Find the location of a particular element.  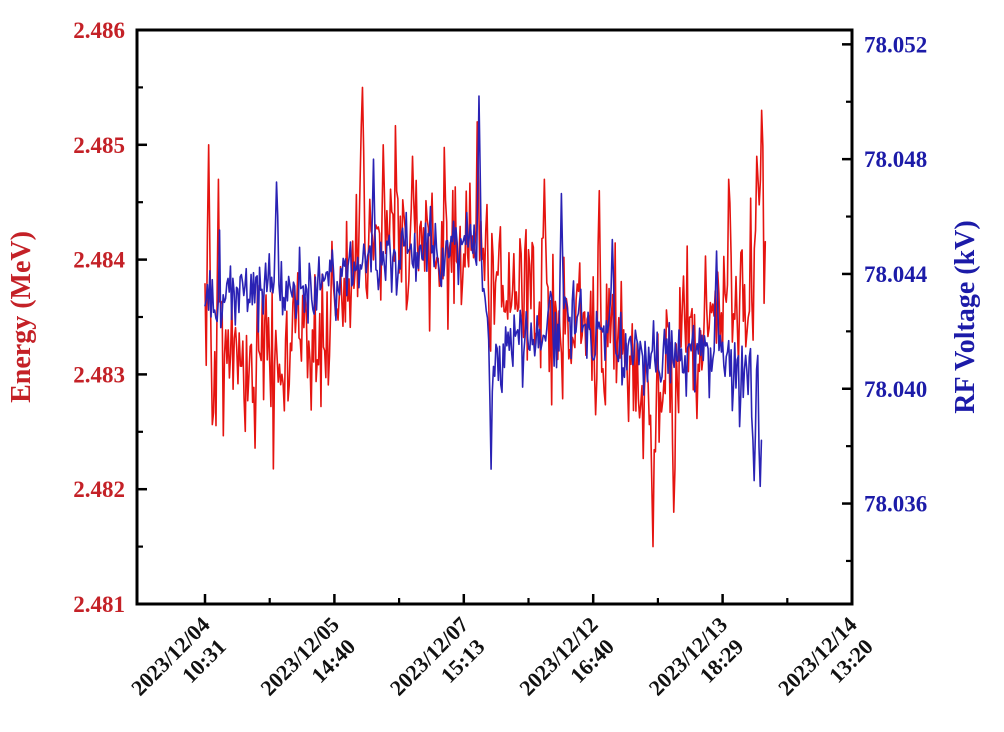

right-tick-label: 78.040 is located at coordinates (895, 389).